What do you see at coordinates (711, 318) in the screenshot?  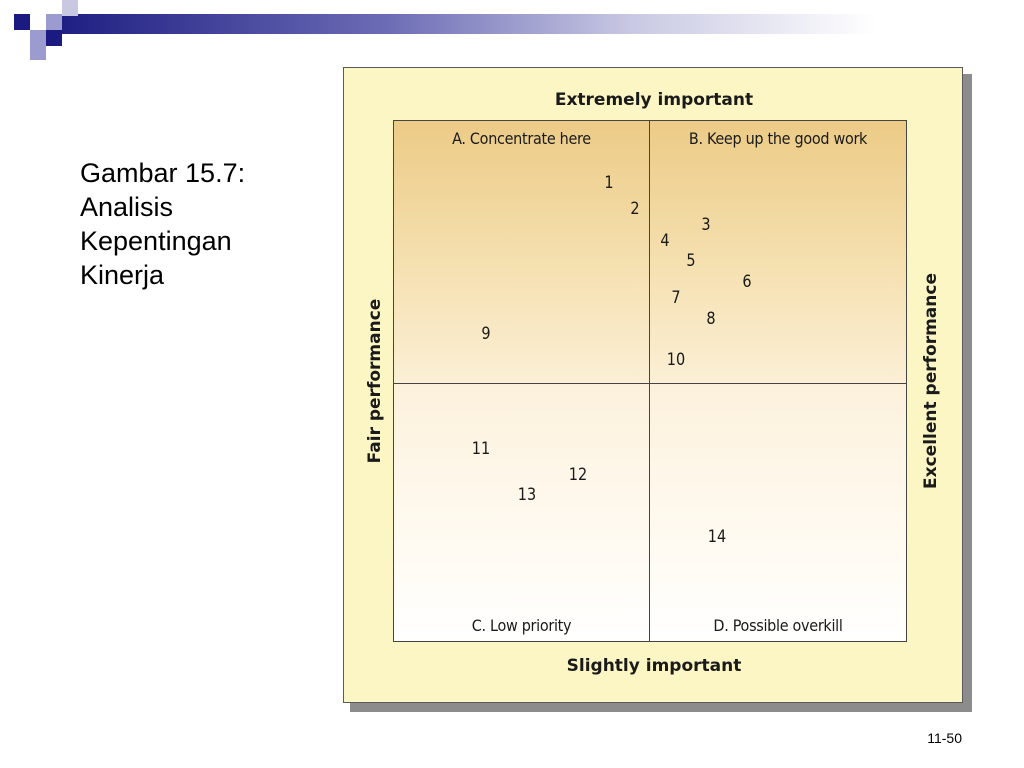 I see `point-label-8: 8` at bounding box center [711, 318].